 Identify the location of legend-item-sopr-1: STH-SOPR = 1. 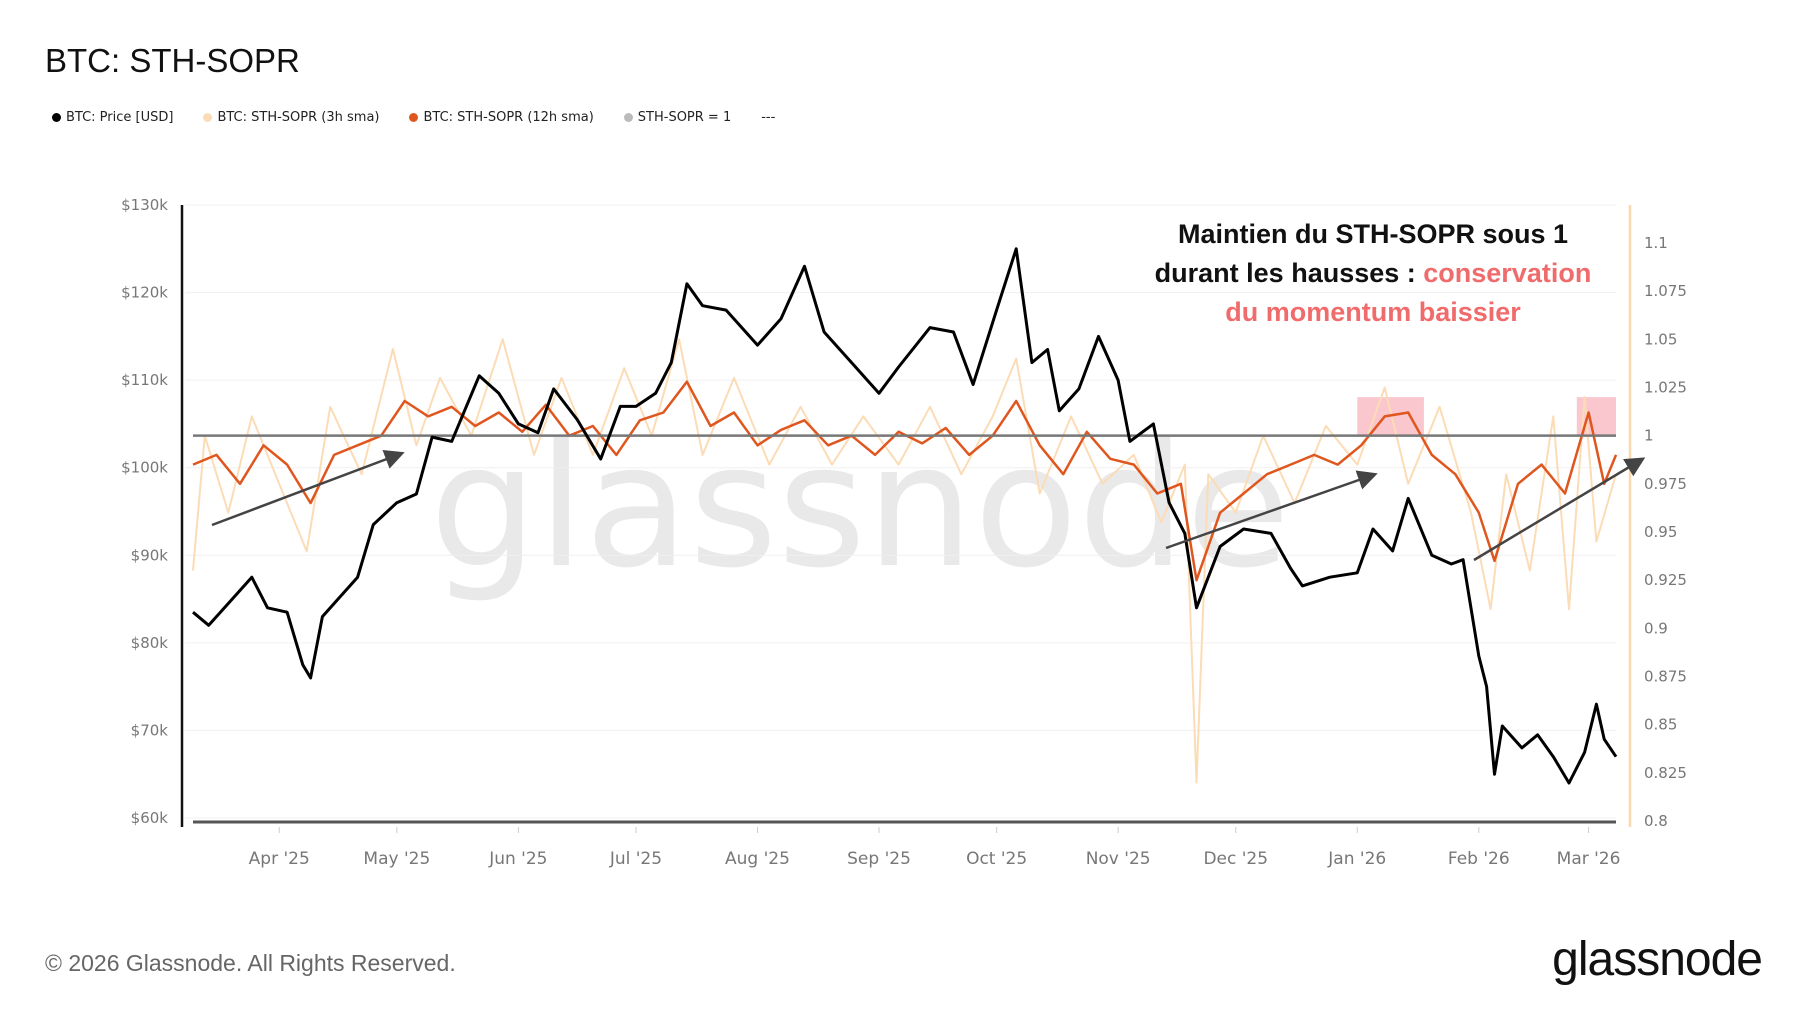
(677, 117).